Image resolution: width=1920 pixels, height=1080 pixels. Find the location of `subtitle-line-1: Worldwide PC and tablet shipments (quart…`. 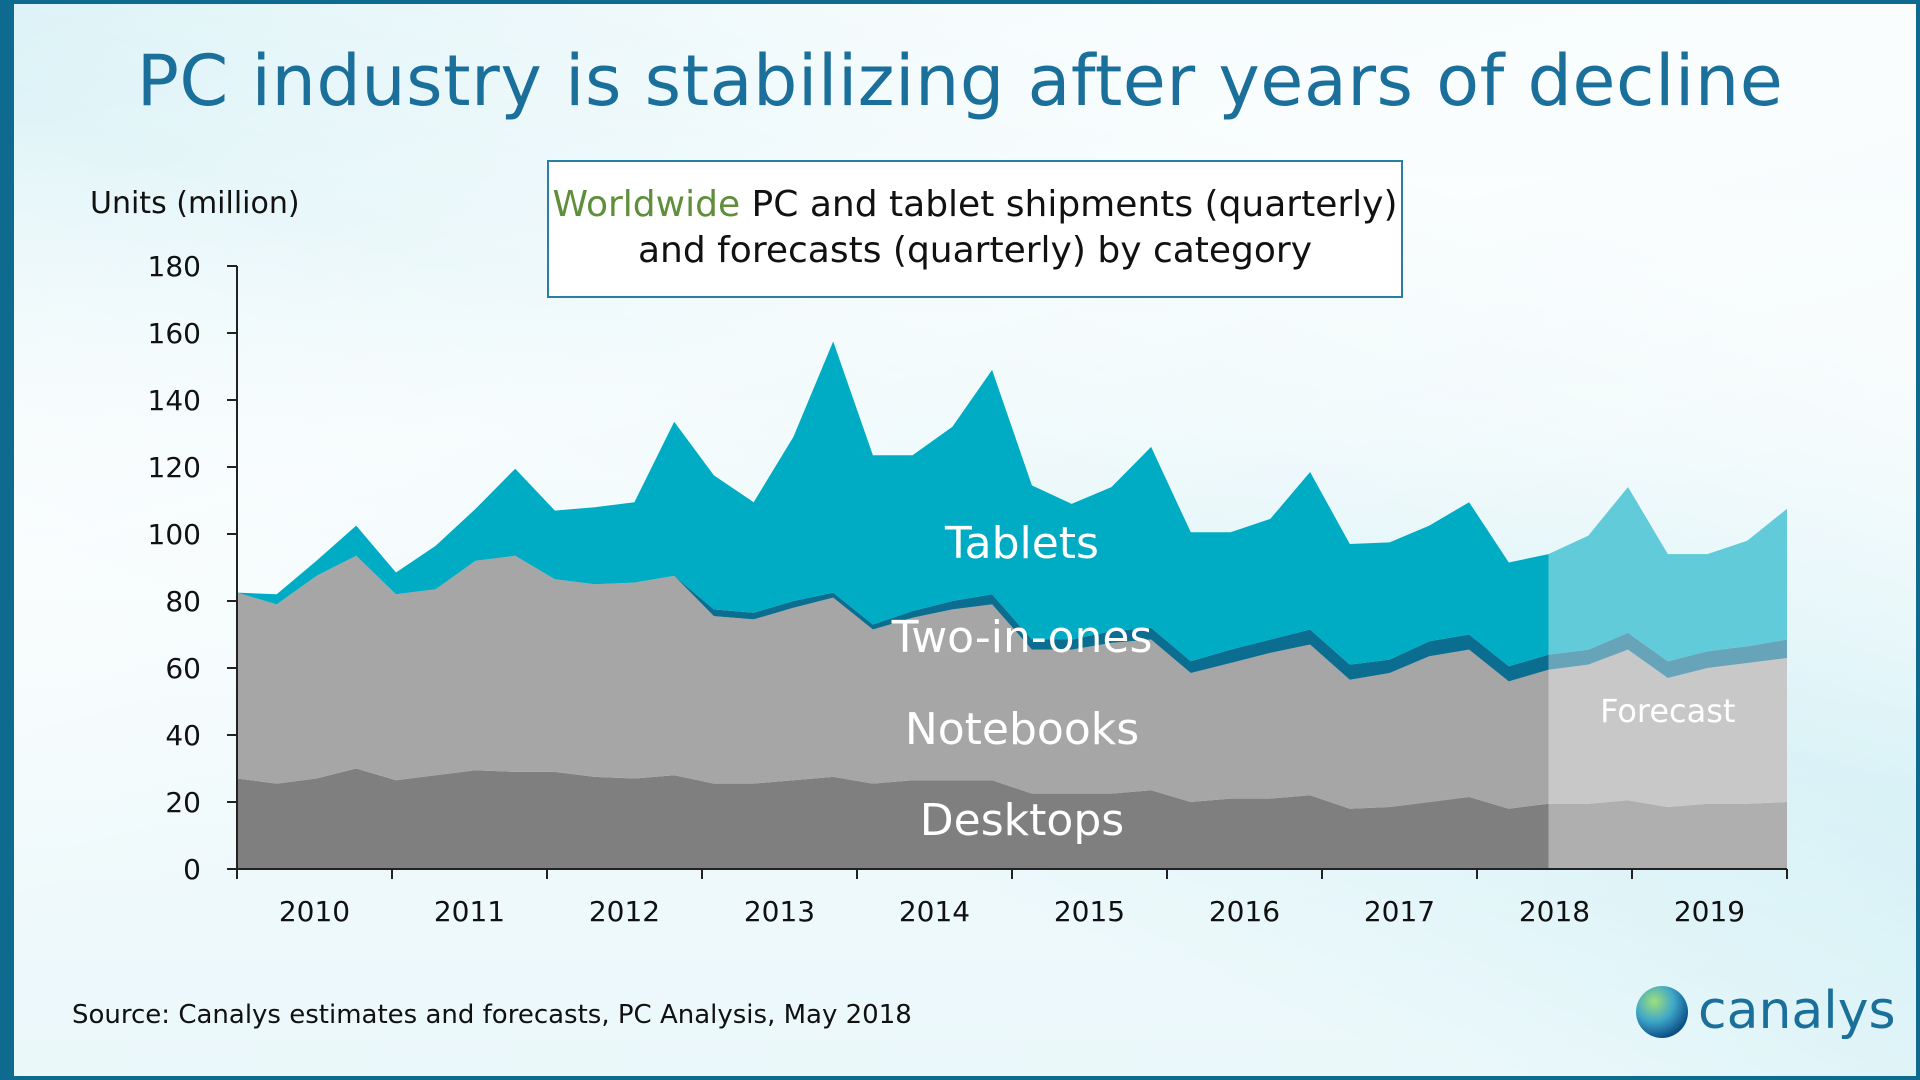

subtitle-line-1: Worldwide PC and tablet shipments (quart… is located at coordinates (975, 205).